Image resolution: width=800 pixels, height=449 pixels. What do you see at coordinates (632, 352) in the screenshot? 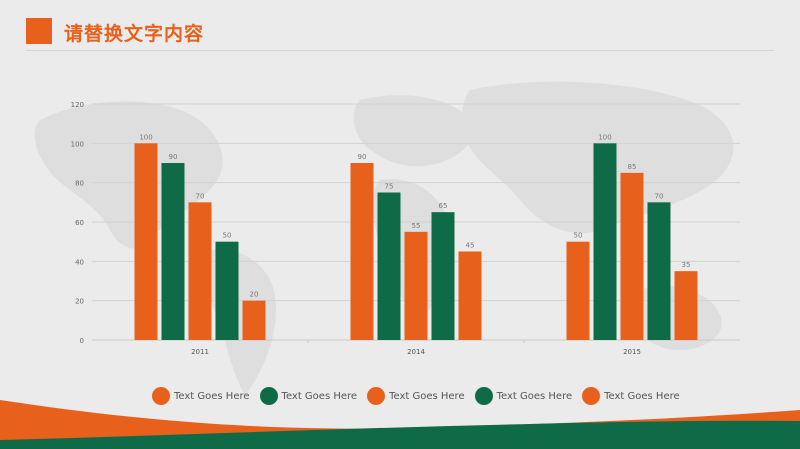
I see `category-label: 2015` at bounding box center [632, 352].